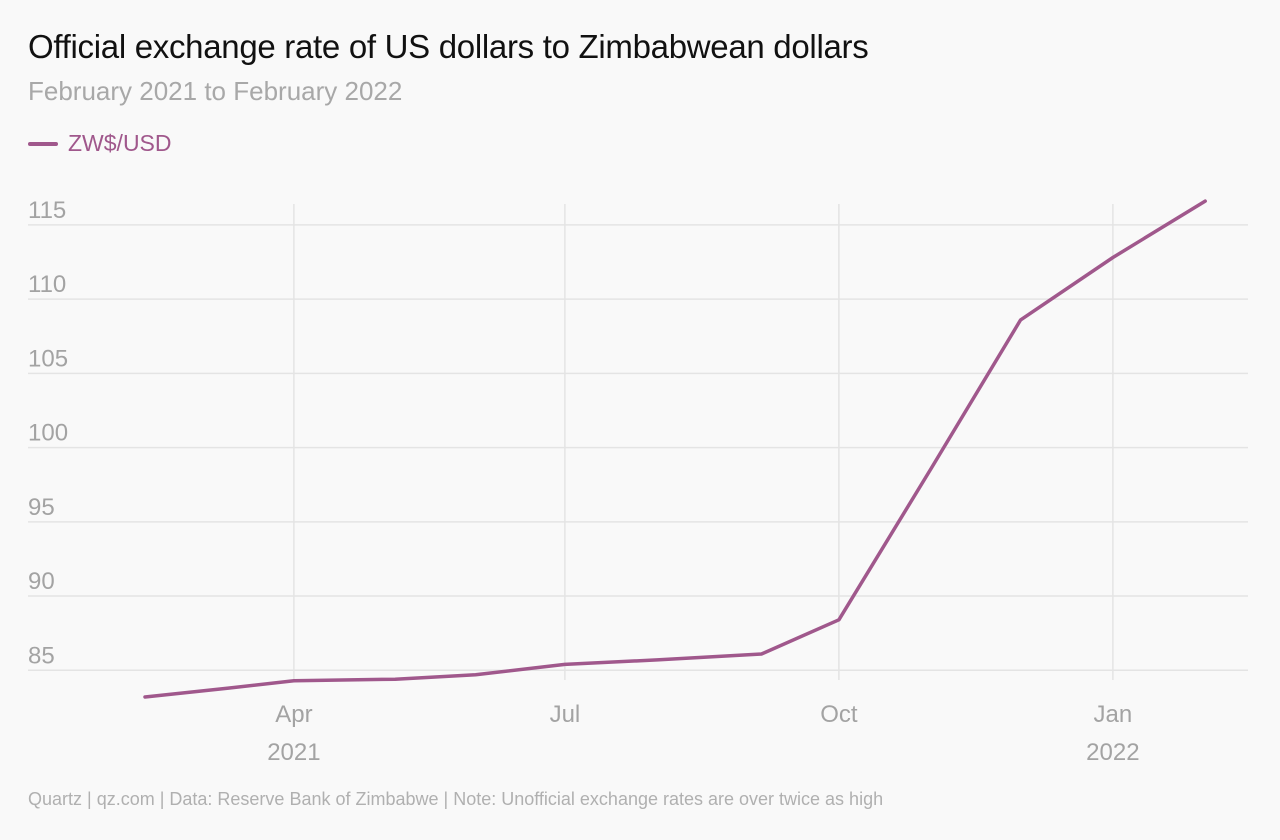 The image size is (1280, 840). What do you see at coordinates (47, 284) in the screenshot?
I see `y-tick-label: 110` at bounding box center [47, 284].